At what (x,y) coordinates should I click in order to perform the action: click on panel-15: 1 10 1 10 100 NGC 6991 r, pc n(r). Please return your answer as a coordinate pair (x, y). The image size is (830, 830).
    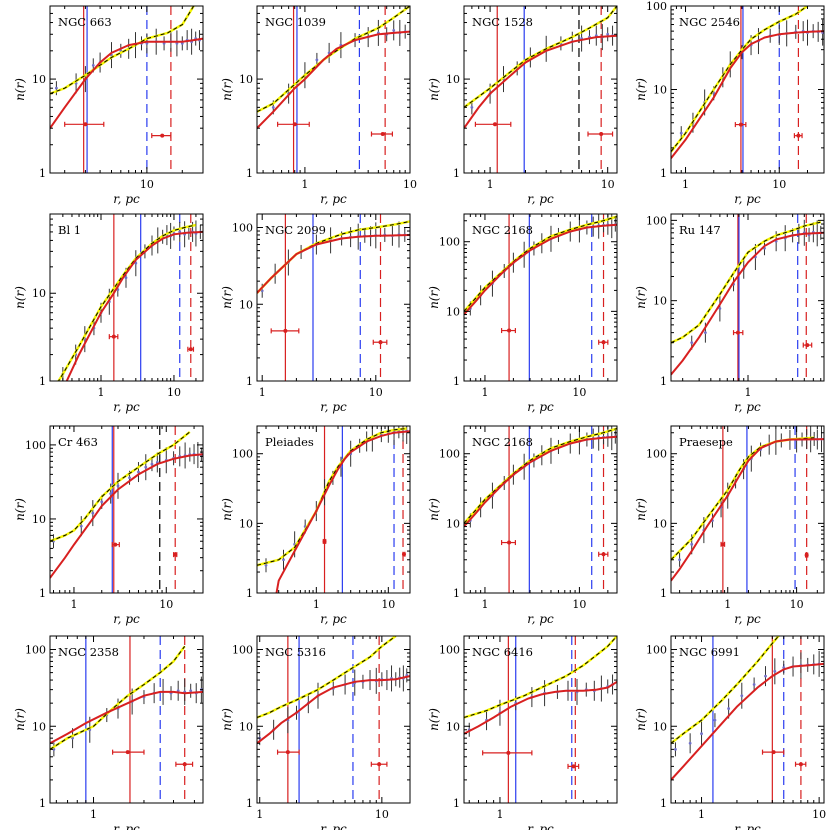
    Looking at the image, I should click on (730, 732).